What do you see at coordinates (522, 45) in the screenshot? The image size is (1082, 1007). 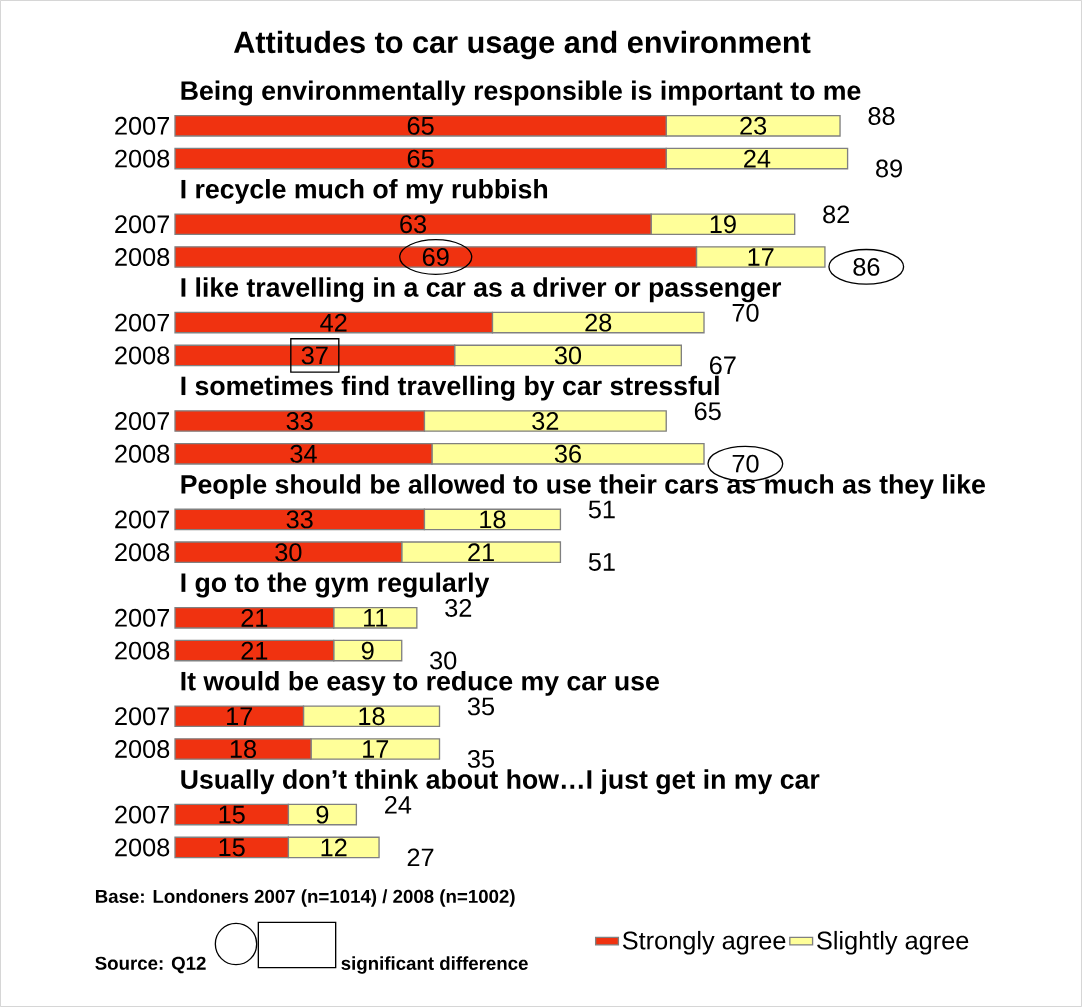 I see `chart-title: Attitudes to car usage and environment` at bounding box center [522, 45].